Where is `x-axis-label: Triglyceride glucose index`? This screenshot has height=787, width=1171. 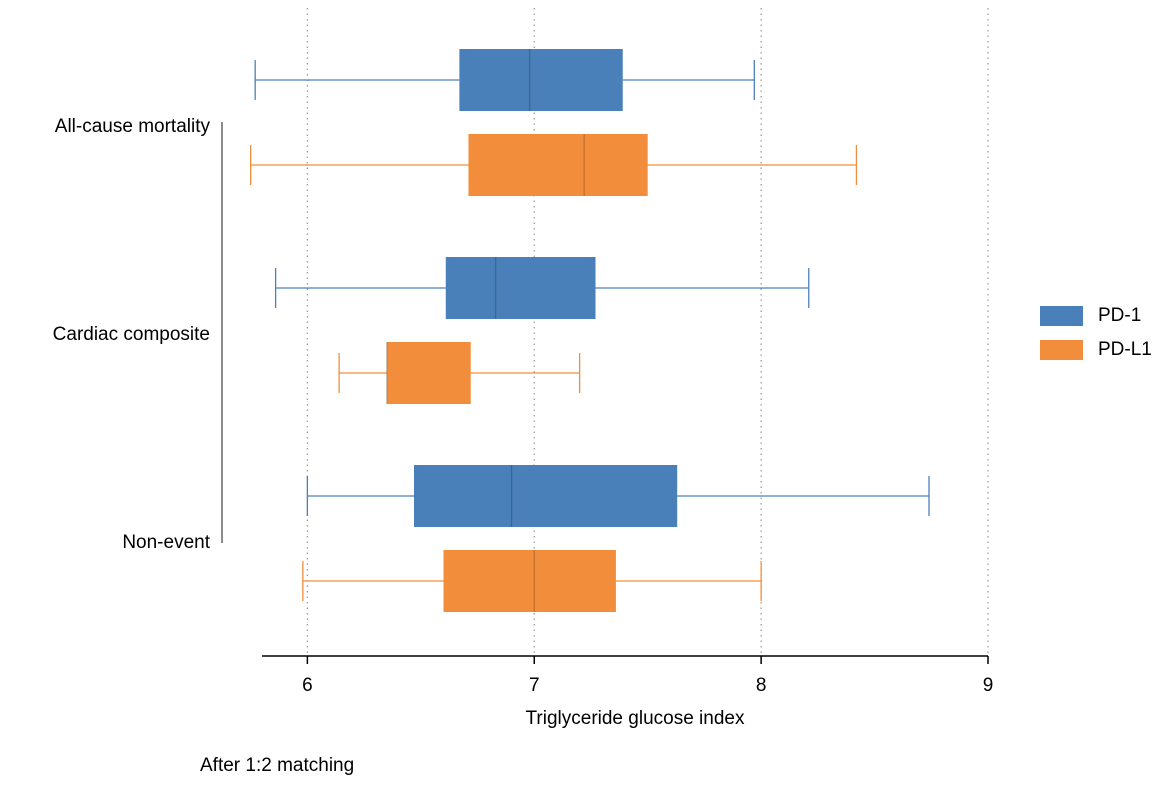 x-axis-label: Triglyceride glucose index is located at coordinates (635, 718).